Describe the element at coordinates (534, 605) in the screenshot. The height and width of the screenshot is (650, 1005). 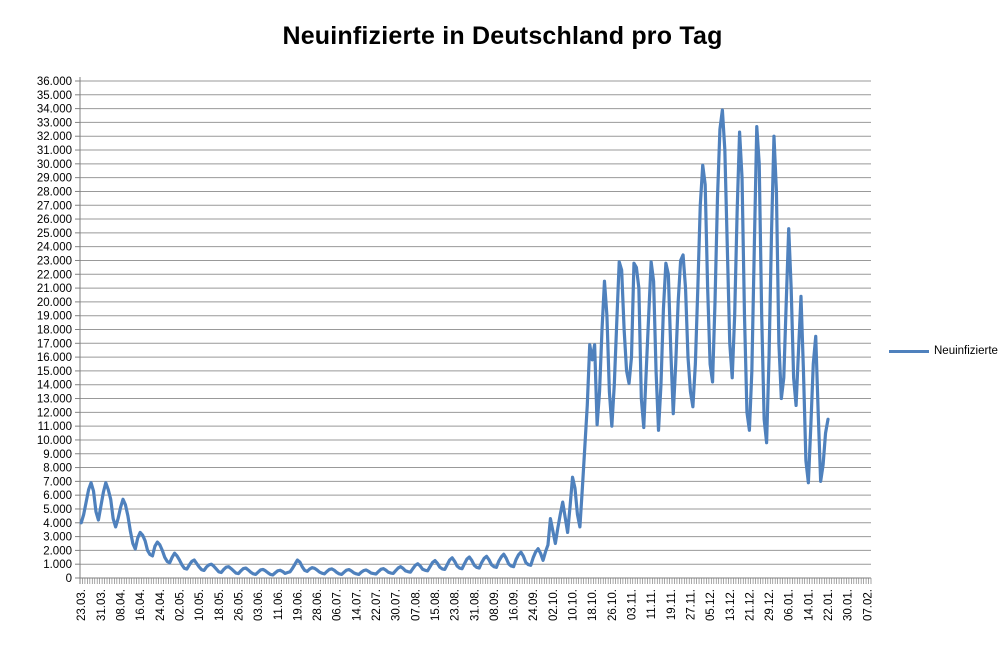
I see `x-axis-label: 24.09.` at that location.